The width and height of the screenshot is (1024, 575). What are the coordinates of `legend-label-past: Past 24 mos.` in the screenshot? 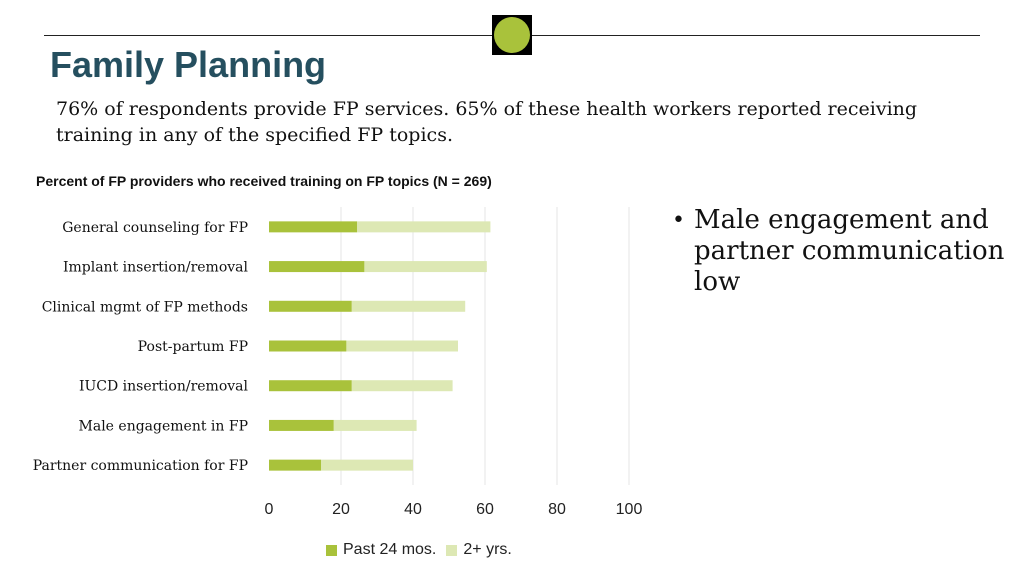 It's located at (390, 549).